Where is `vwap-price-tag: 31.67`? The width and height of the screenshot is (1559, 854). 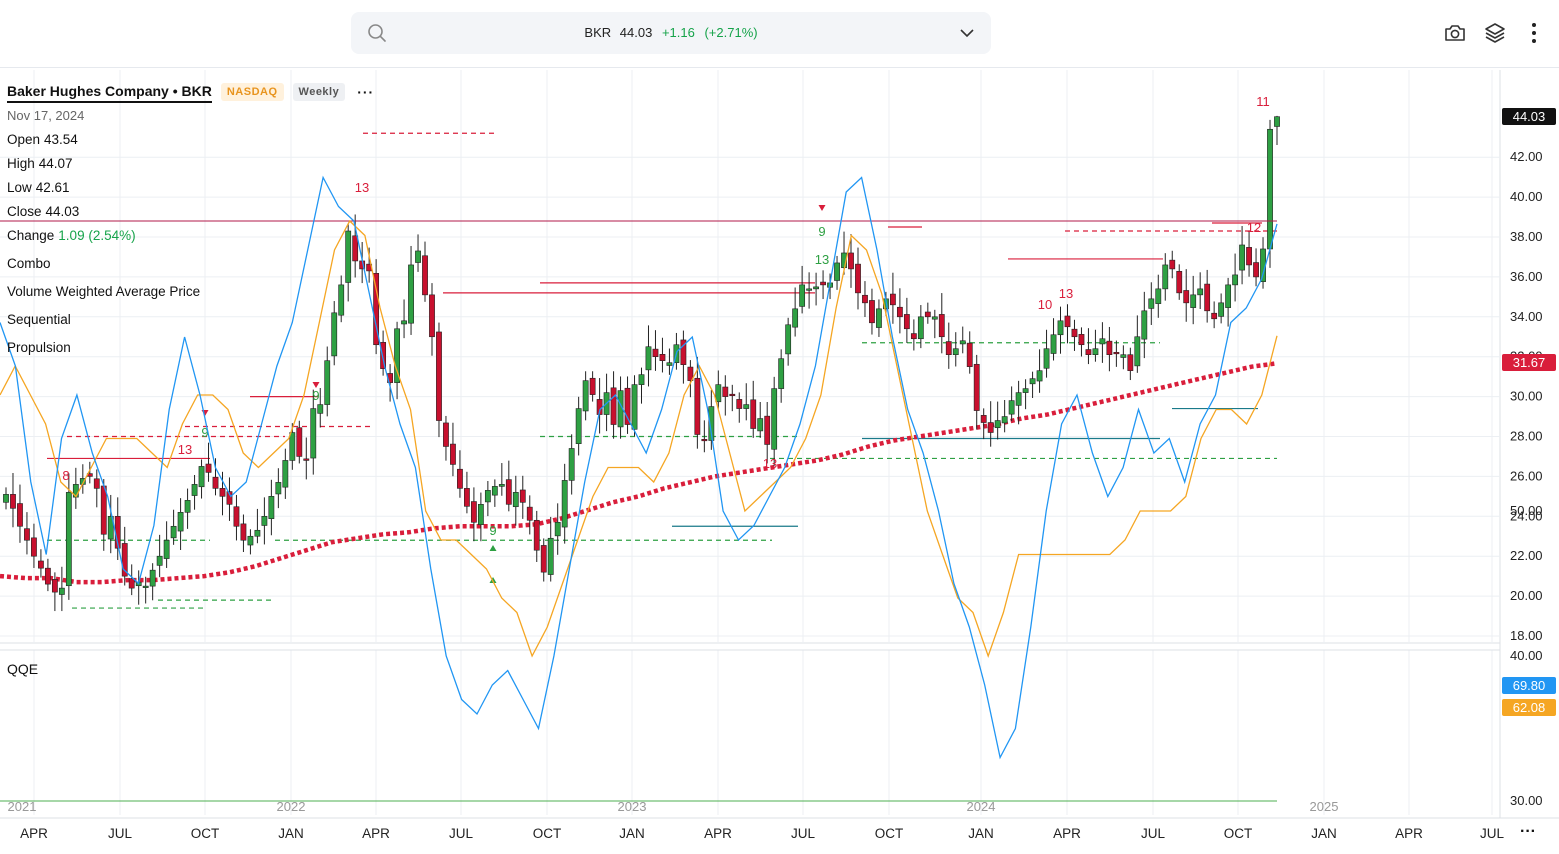
vwap-price-tag: 31.67 is located at coordinates (1529, 362).